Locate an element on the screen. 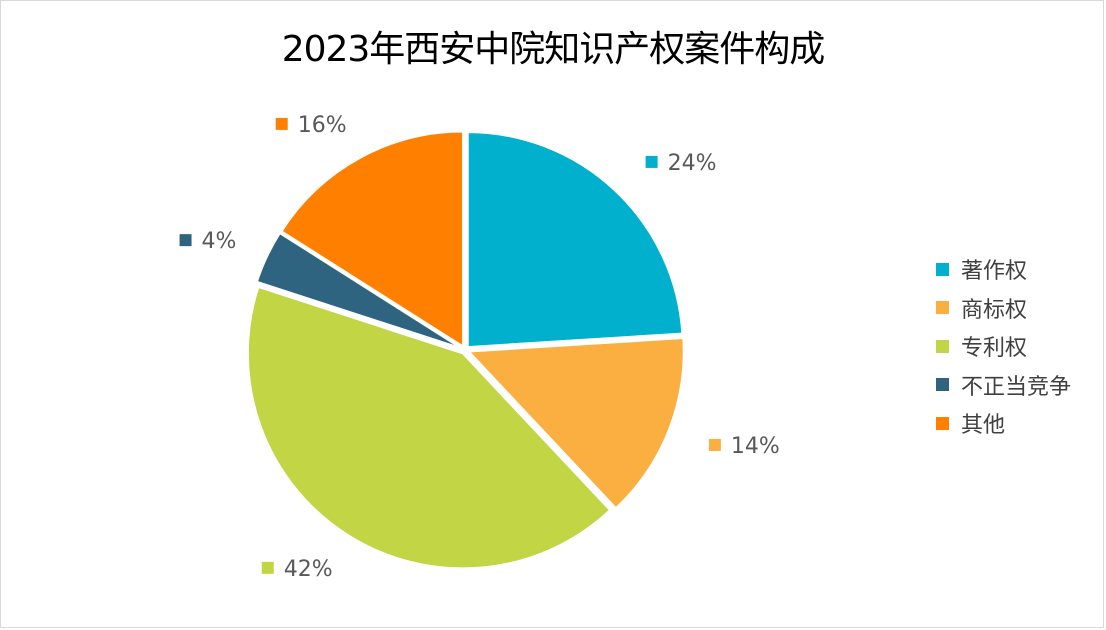 This screenshot has width=1106, height=630. legend-label-3: 专利权 is located at coordinates (994, 349).